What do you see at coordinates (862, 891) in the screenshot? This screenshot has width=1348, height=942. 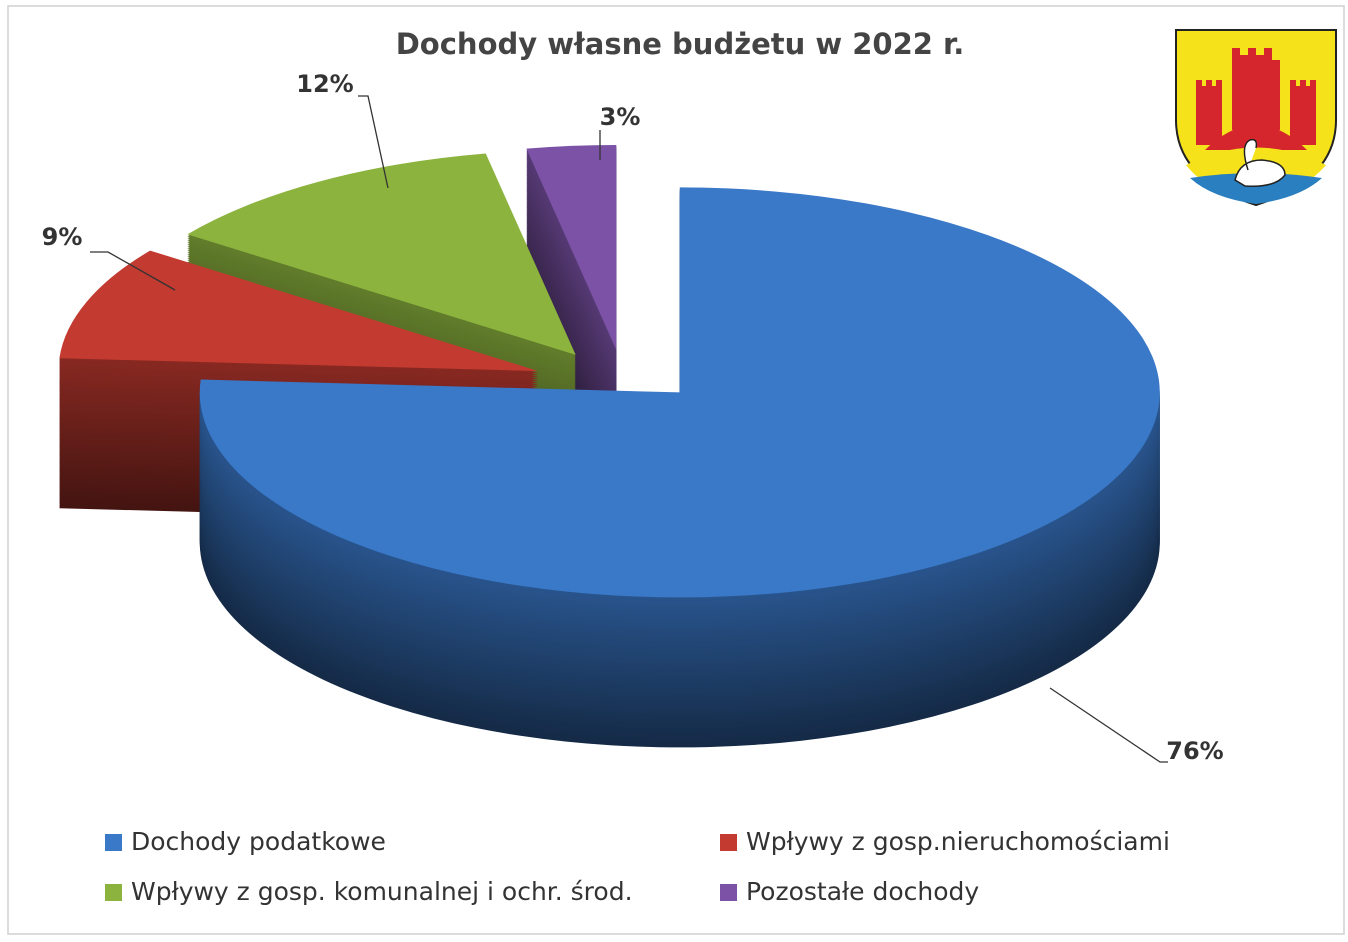 I see `legend-label: Pozostałe dochody` at bounding box center [862, 891].